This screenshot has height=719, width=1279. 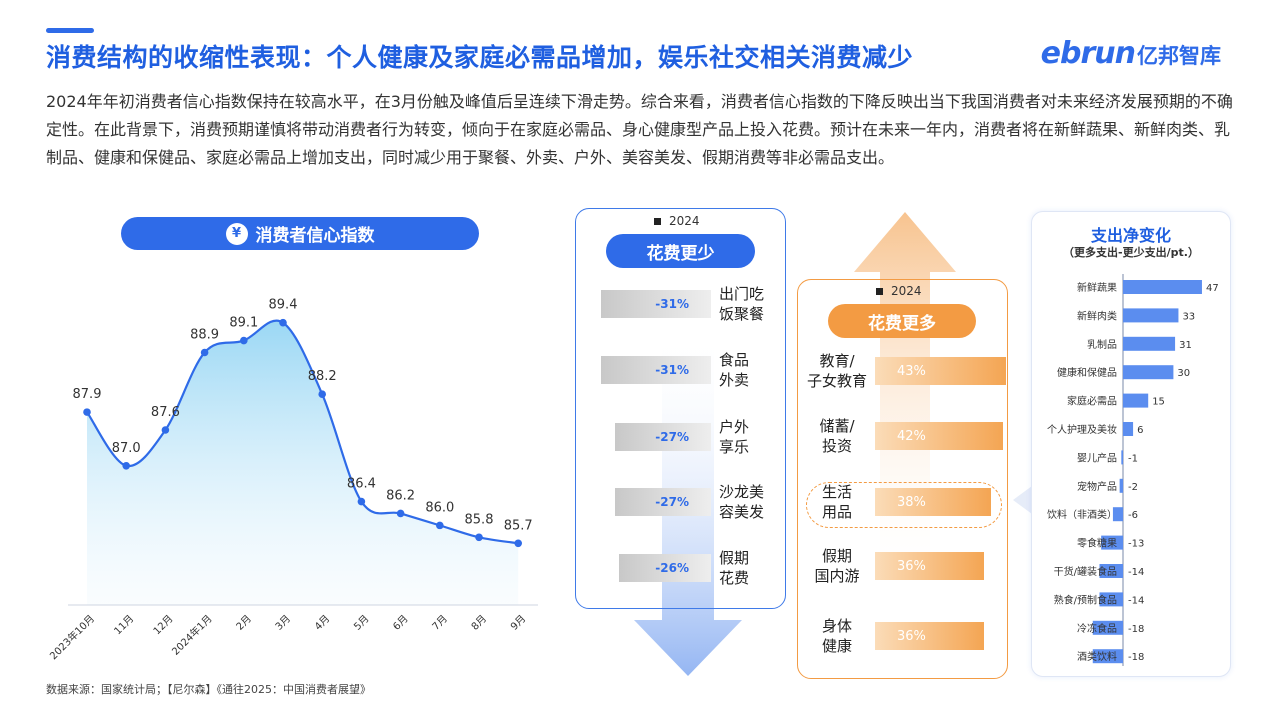 What do you see at coordinates (208, 689) in the screenshot?
I see `data-source: 数据来源：国家统计局；【尼尔森】《通往2025：中国消费者展望》` at bounding box center [208, 689].